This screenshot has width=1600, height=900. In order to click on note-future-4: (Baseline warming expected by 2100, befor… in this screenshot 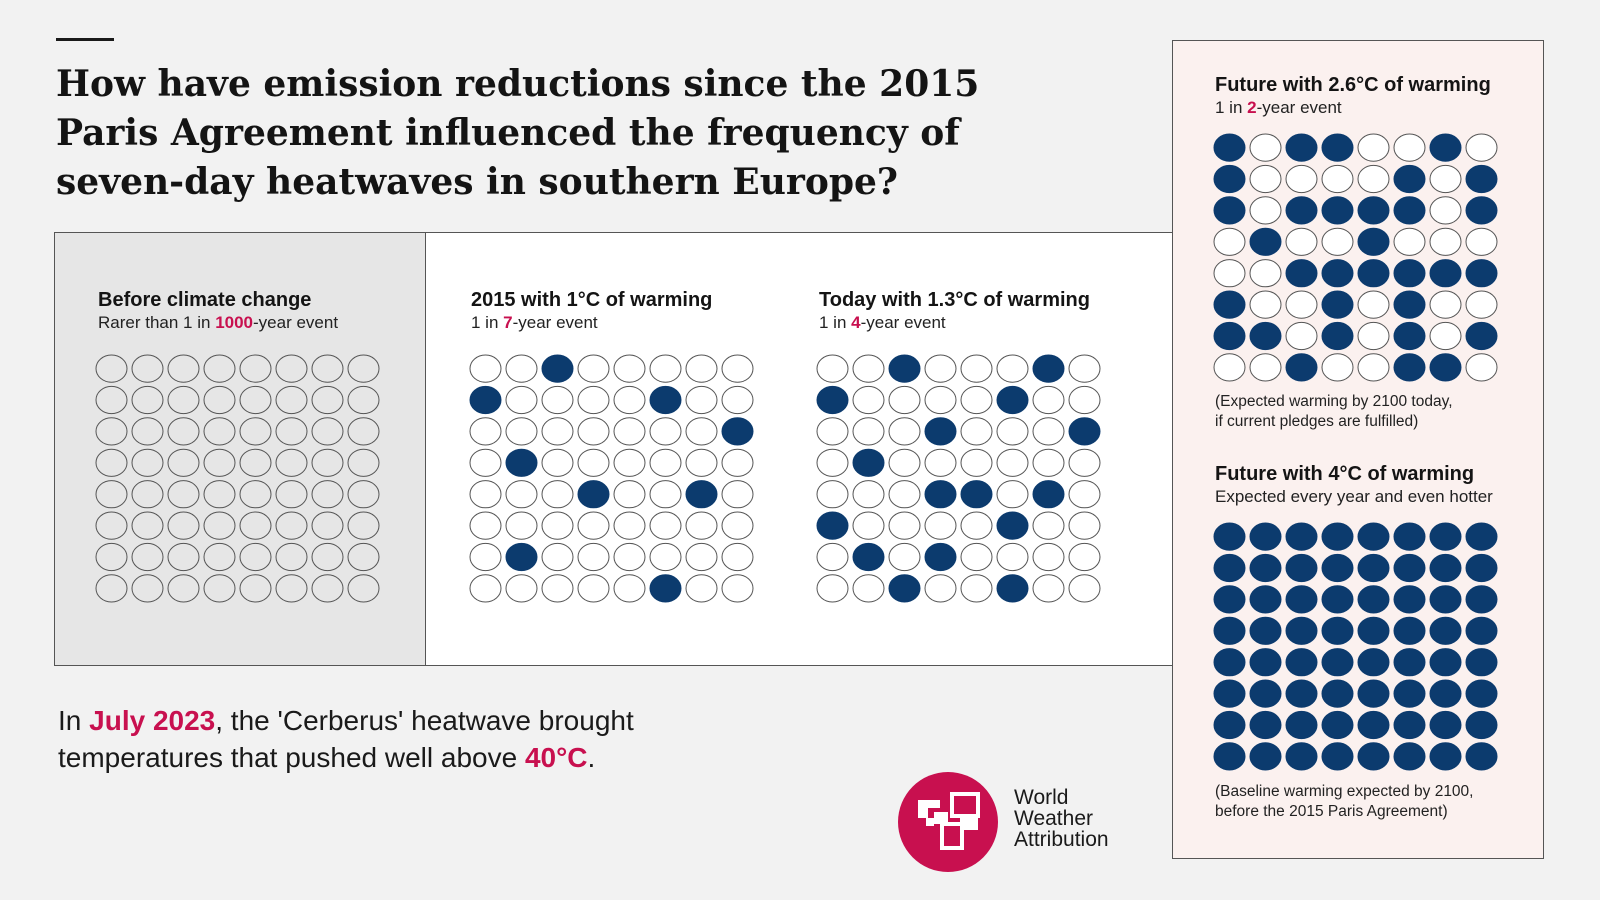, I will do `click(1344, 801)`.